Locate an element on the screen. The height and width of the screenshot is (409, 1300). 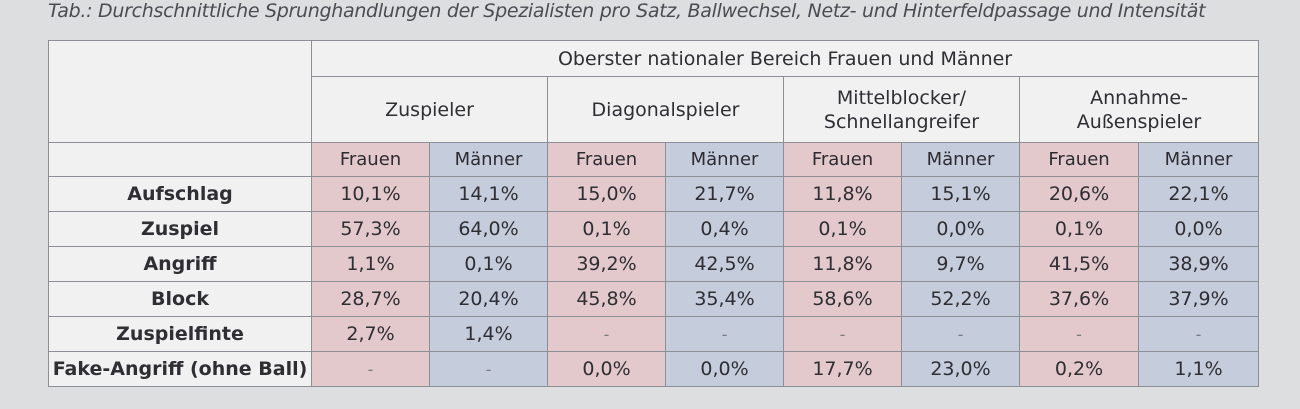
value-cell: 1,4% is located at coordinates (488, 334).